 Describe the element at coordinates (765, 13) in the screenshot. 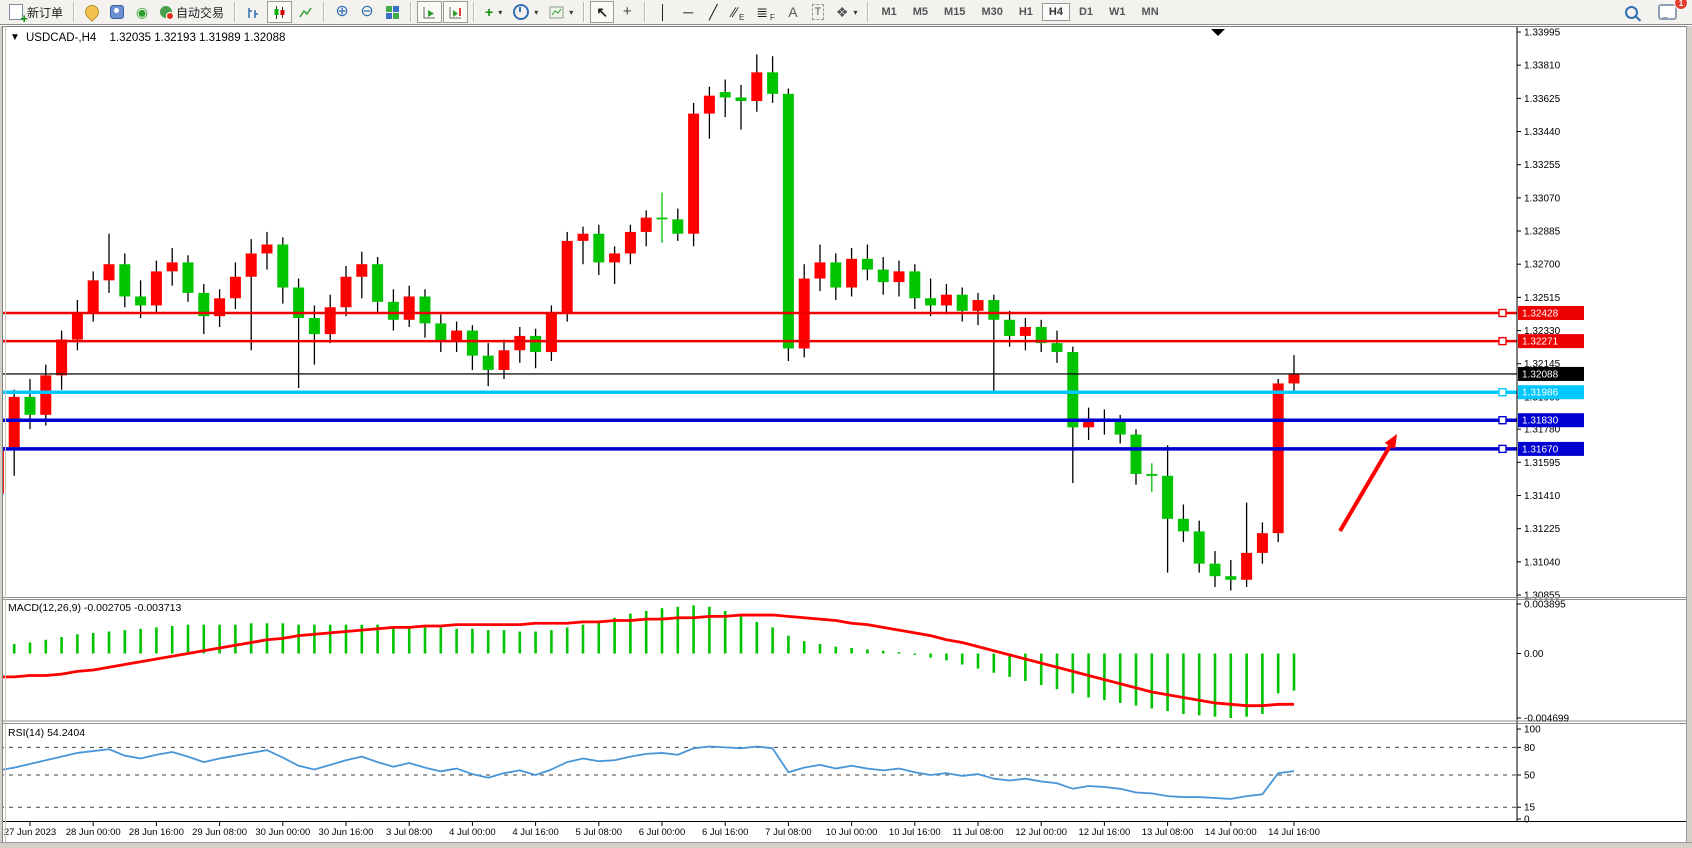

I see `fibonacci-tool-button: ≣ F` at that location.